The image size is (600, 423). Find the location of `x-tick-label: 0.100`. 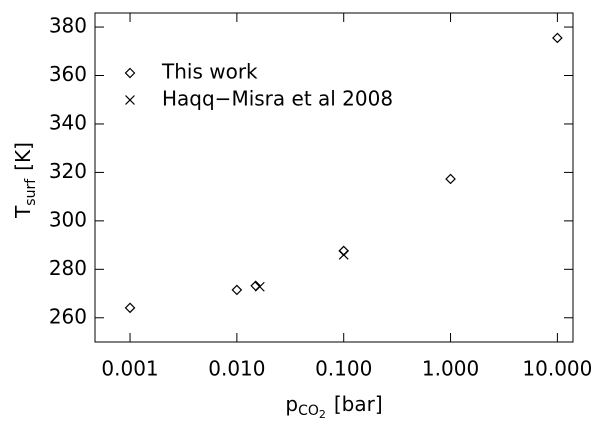

x-tick-label: 0.100 is located at coordinates (343, 369).